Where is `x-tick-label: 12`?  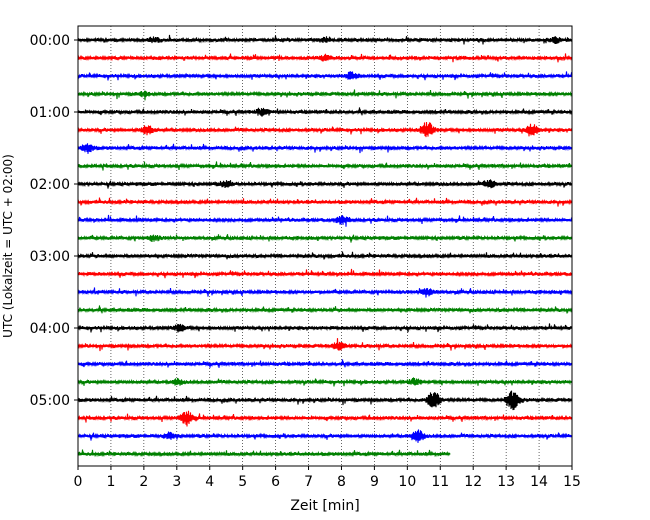 x-tick-label: 12 is located at coordinates (473, 482).